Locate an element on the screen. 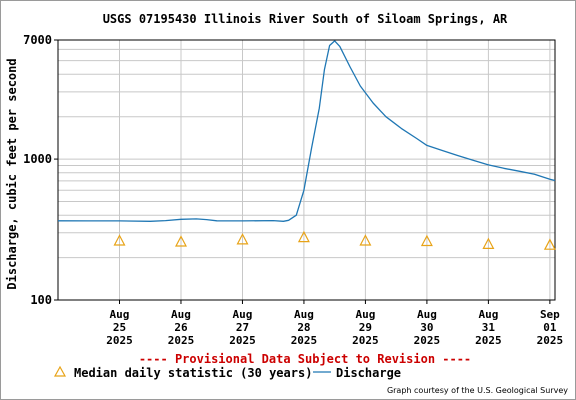 The width and height of the screenshot is (576, 400). y-ticks: 100 1000 7000 is located at coordinates (40, 170).